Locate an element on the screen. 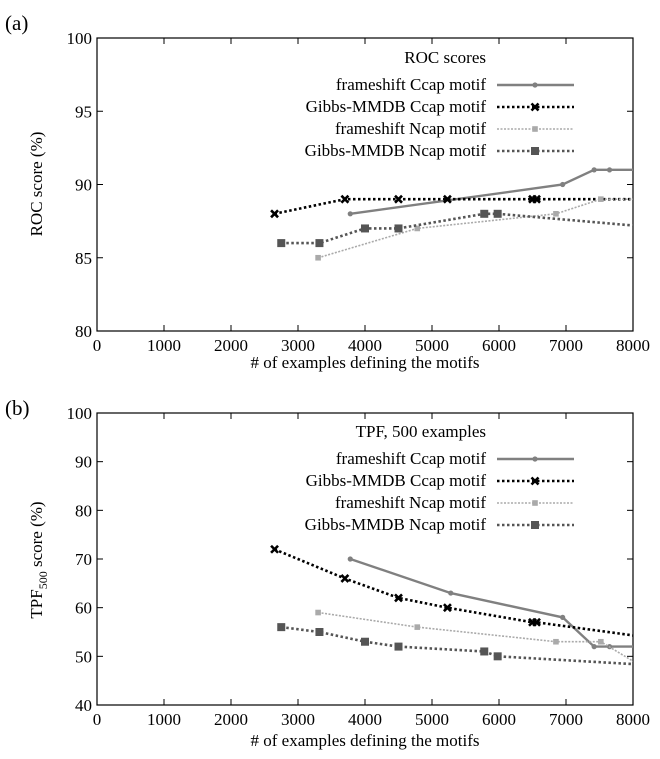  y-tick-label: 40 is located at coordinates (83, 705).